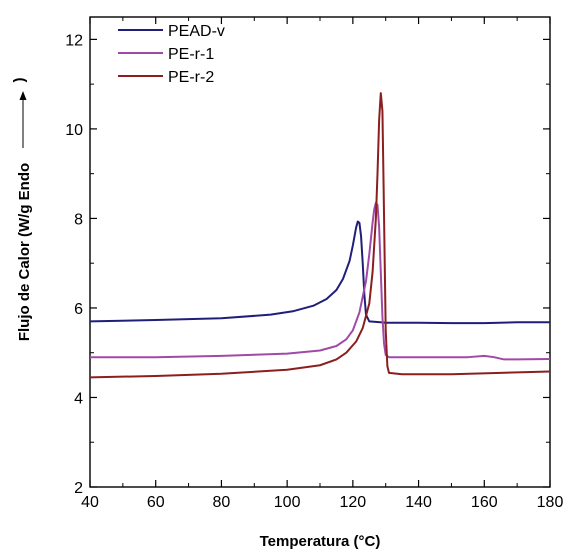  Describe the element at coordinates (550, 502) in the screenshot. I see `x-tick-label: 180` at that location.